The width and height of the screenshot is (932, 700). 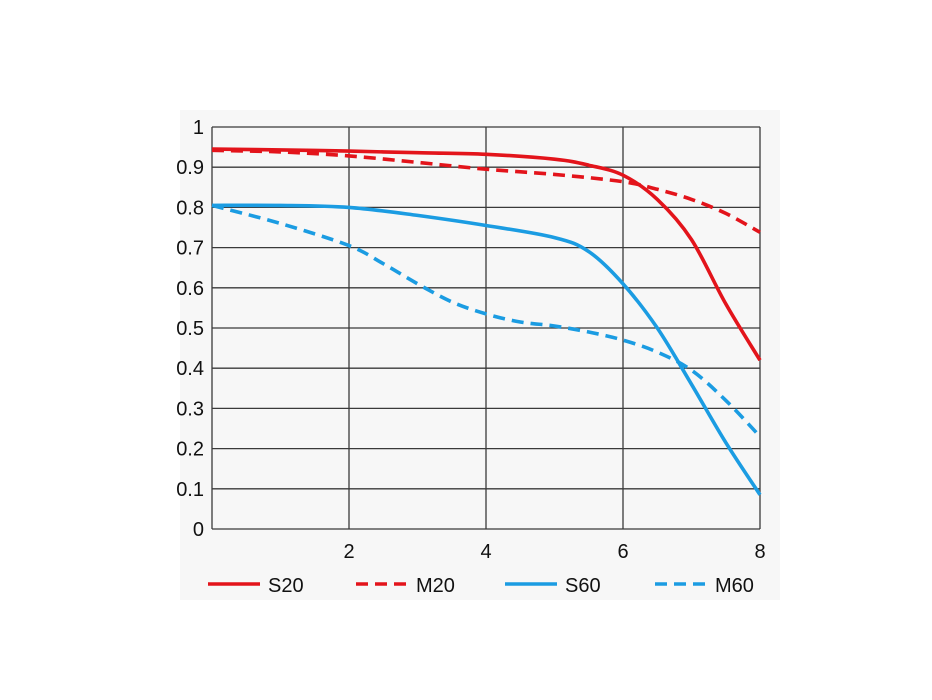 What do you see at coordinates (286, 586) in the screenshot?
I see `legend-label-s20: S20` at bounding box center [286, 586].